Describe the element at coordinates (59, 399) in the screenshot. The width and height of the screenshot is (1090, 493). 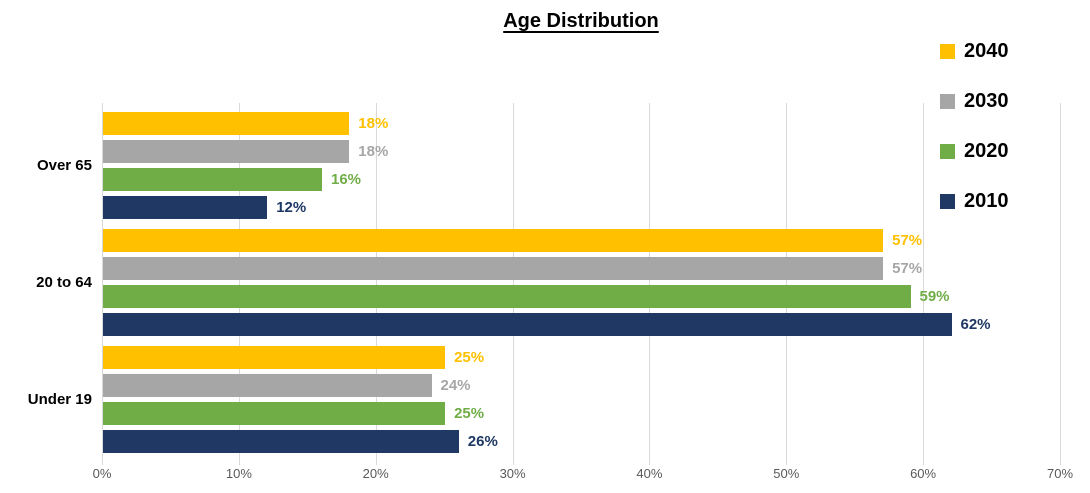
I see `category-label: Under 19` at that location.